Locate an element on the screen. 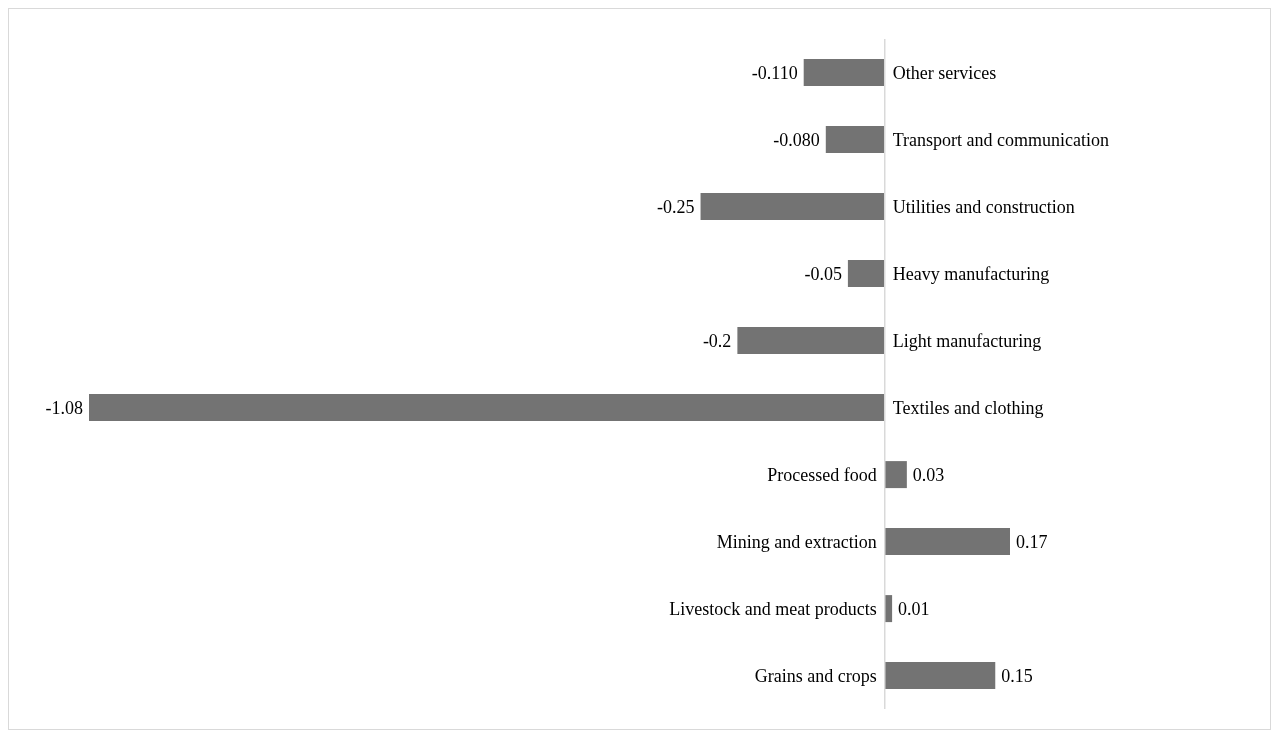 Image resolution: width=1279 pixels, height=743 pixels. data-label: -0.080 is located at coordinates (796, 139).